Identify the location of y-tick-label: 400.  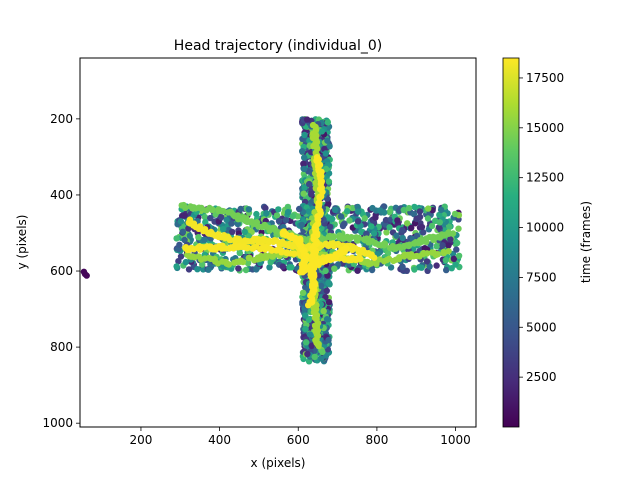
(61, 195).